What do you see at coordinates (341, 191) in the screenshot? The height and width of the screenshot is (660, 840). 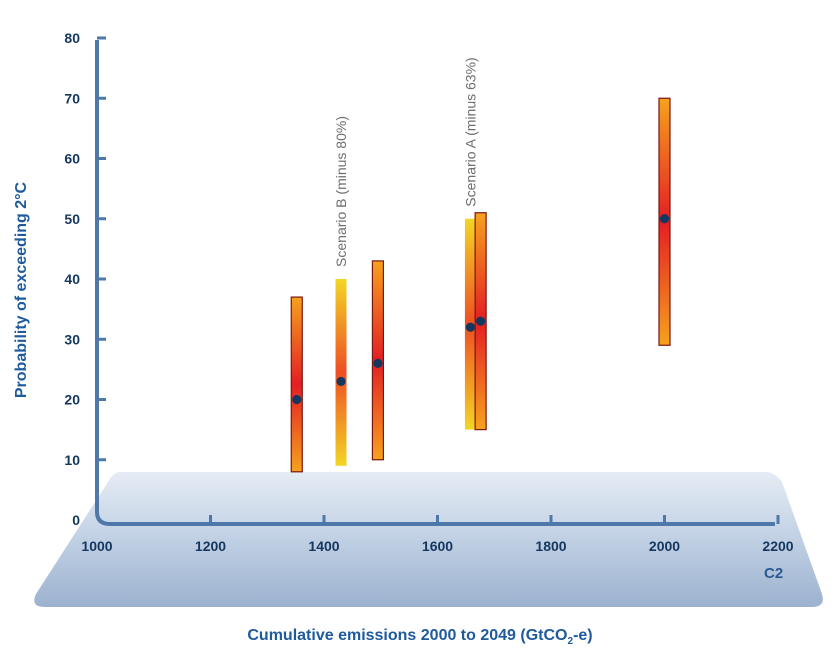 I see `scenario-annotation: Scenario B (minus 80%)` at bounding box center [341, 191].